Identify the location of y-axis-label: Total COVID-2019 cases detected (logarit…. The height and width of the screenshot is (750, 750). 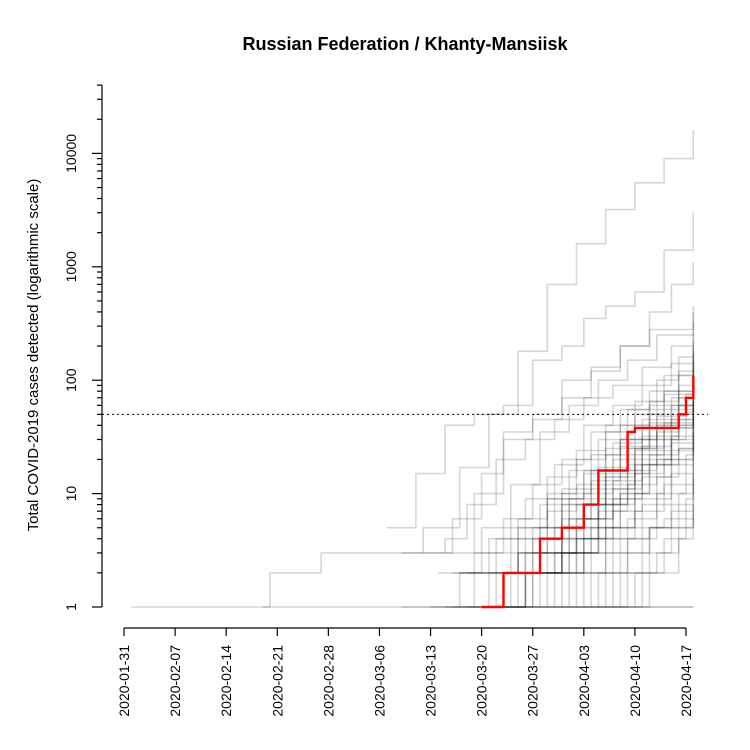
(33, 355).